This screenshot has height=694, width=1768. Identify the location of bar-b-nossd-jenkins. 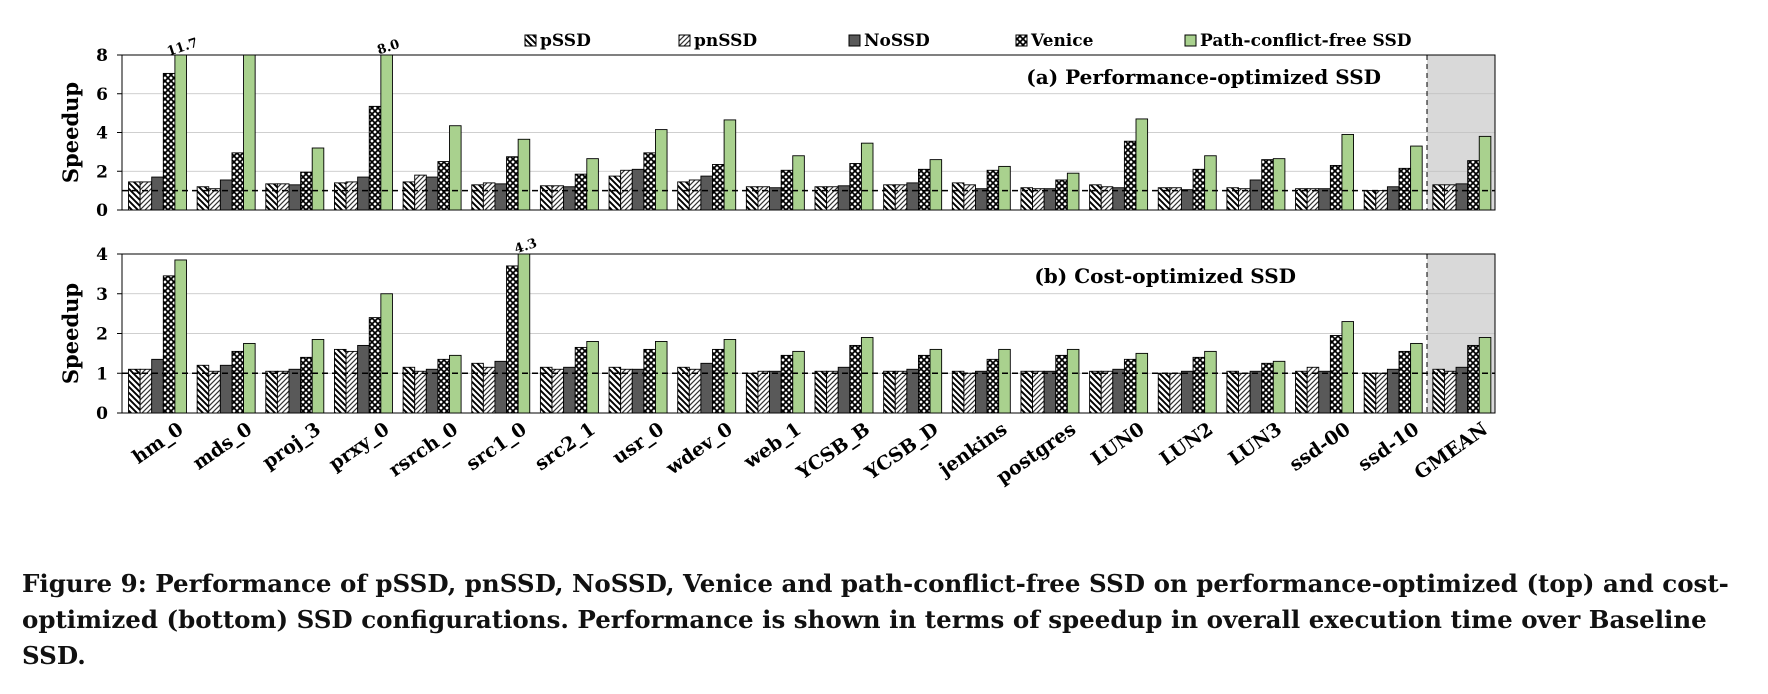
(981, 392).